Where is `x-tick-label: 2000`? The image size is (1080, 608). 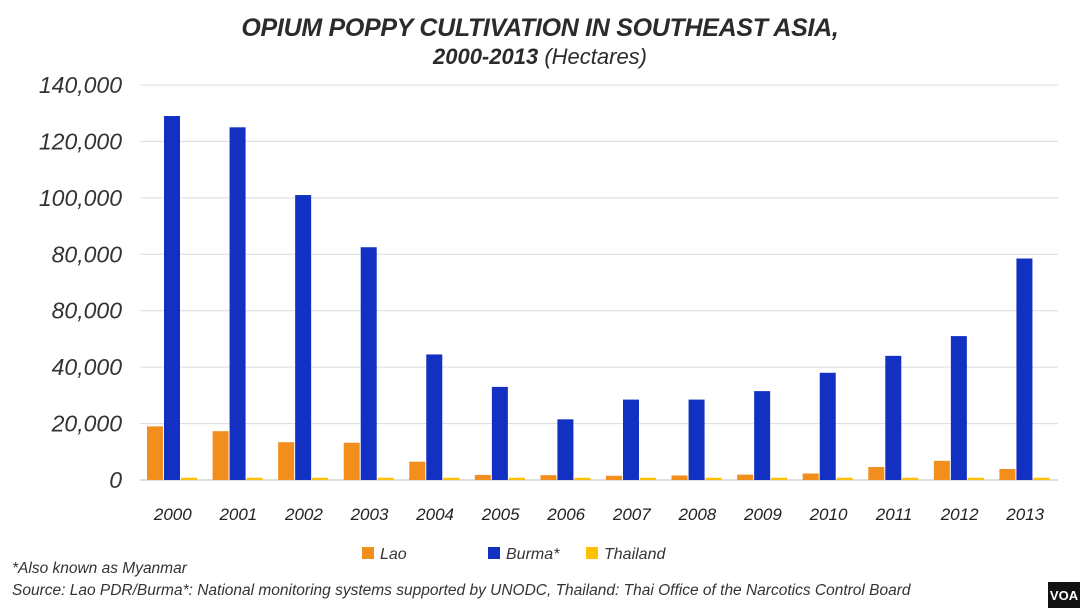 x-tick-label: 2000 is located at coordinates (172, 514).